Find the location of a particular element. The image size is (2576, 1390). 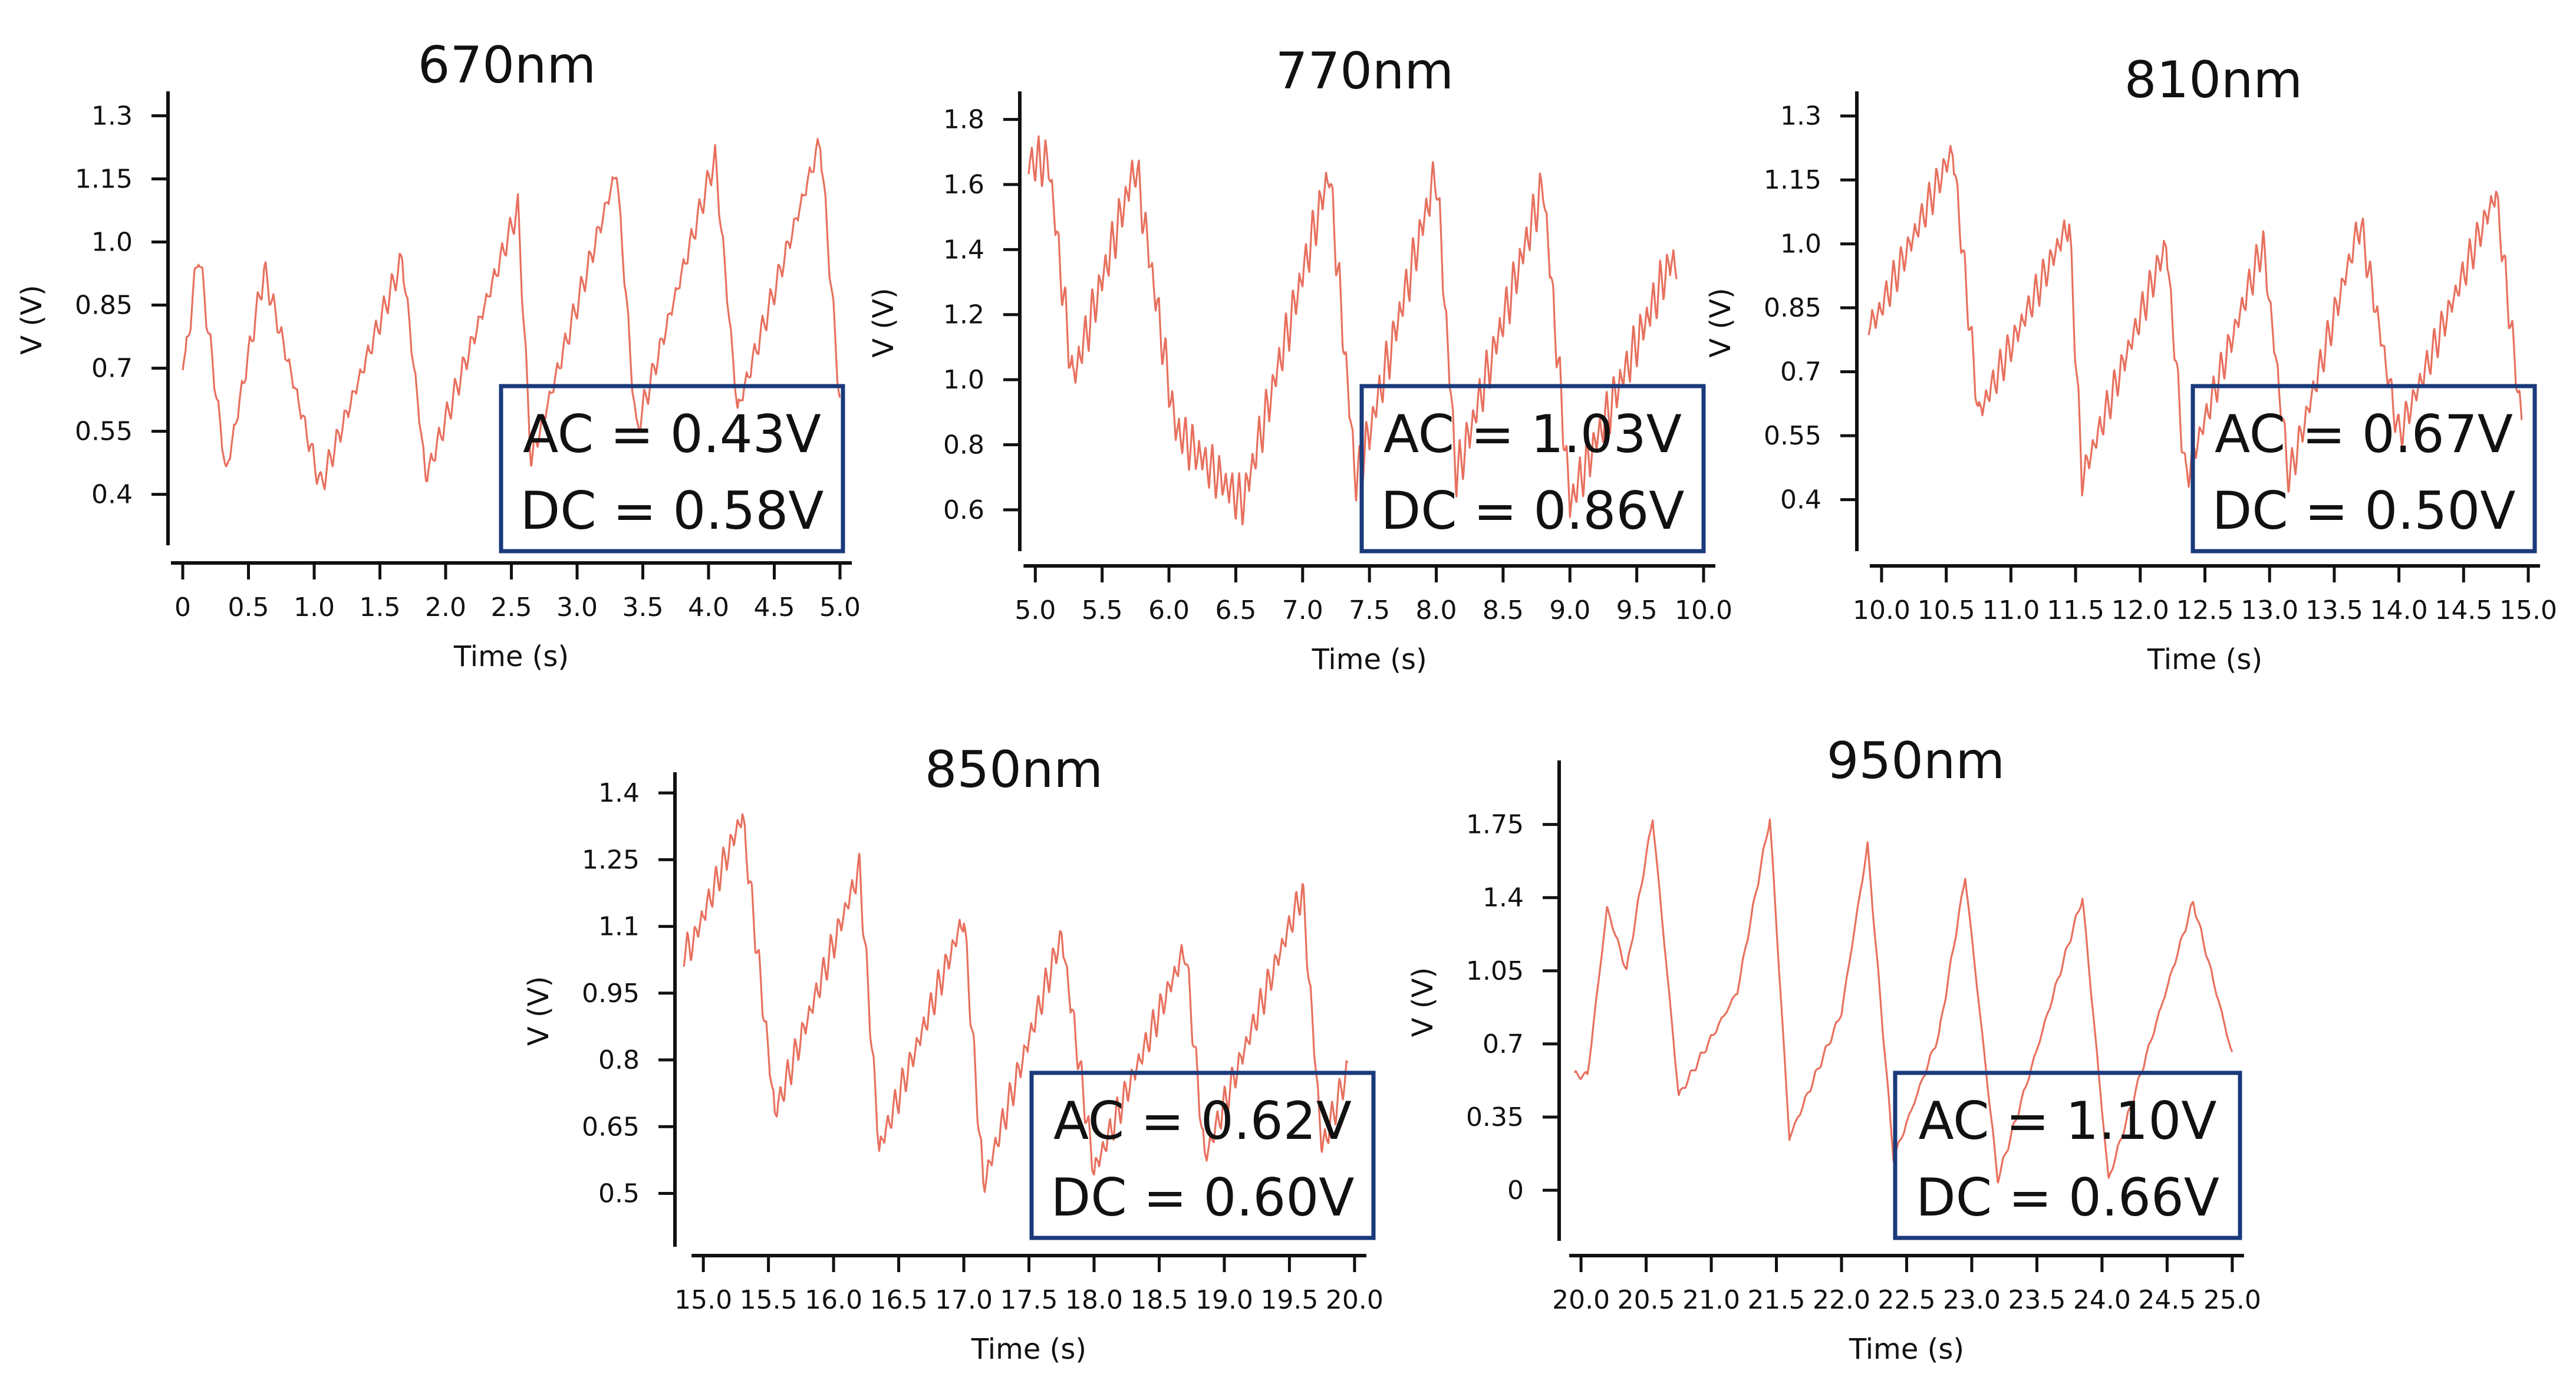

x-tick-label: 20.0 is located at coordinates (1581, 1300).